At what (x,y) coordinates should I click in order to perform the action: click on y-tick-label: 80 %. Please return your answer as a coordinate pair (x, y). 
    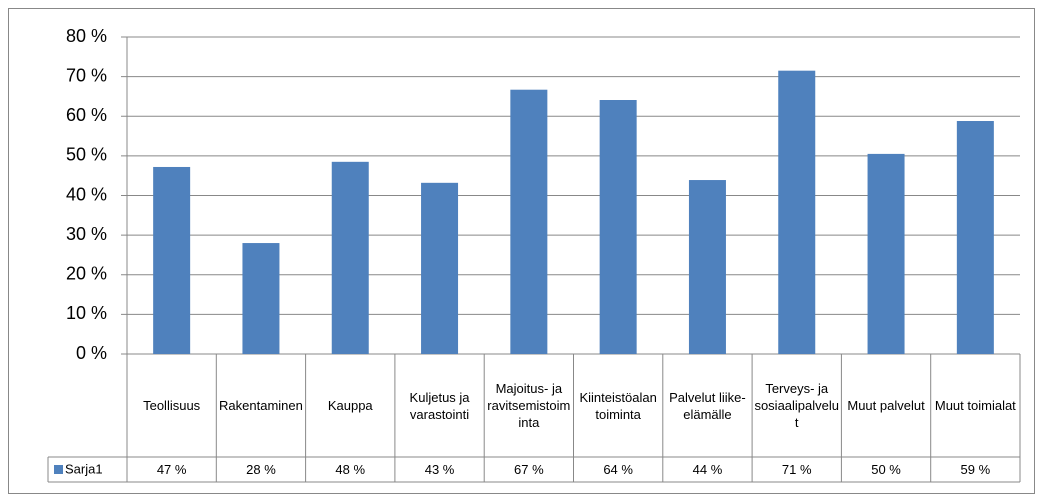
    Looking at the image, I should click on (86, 36).